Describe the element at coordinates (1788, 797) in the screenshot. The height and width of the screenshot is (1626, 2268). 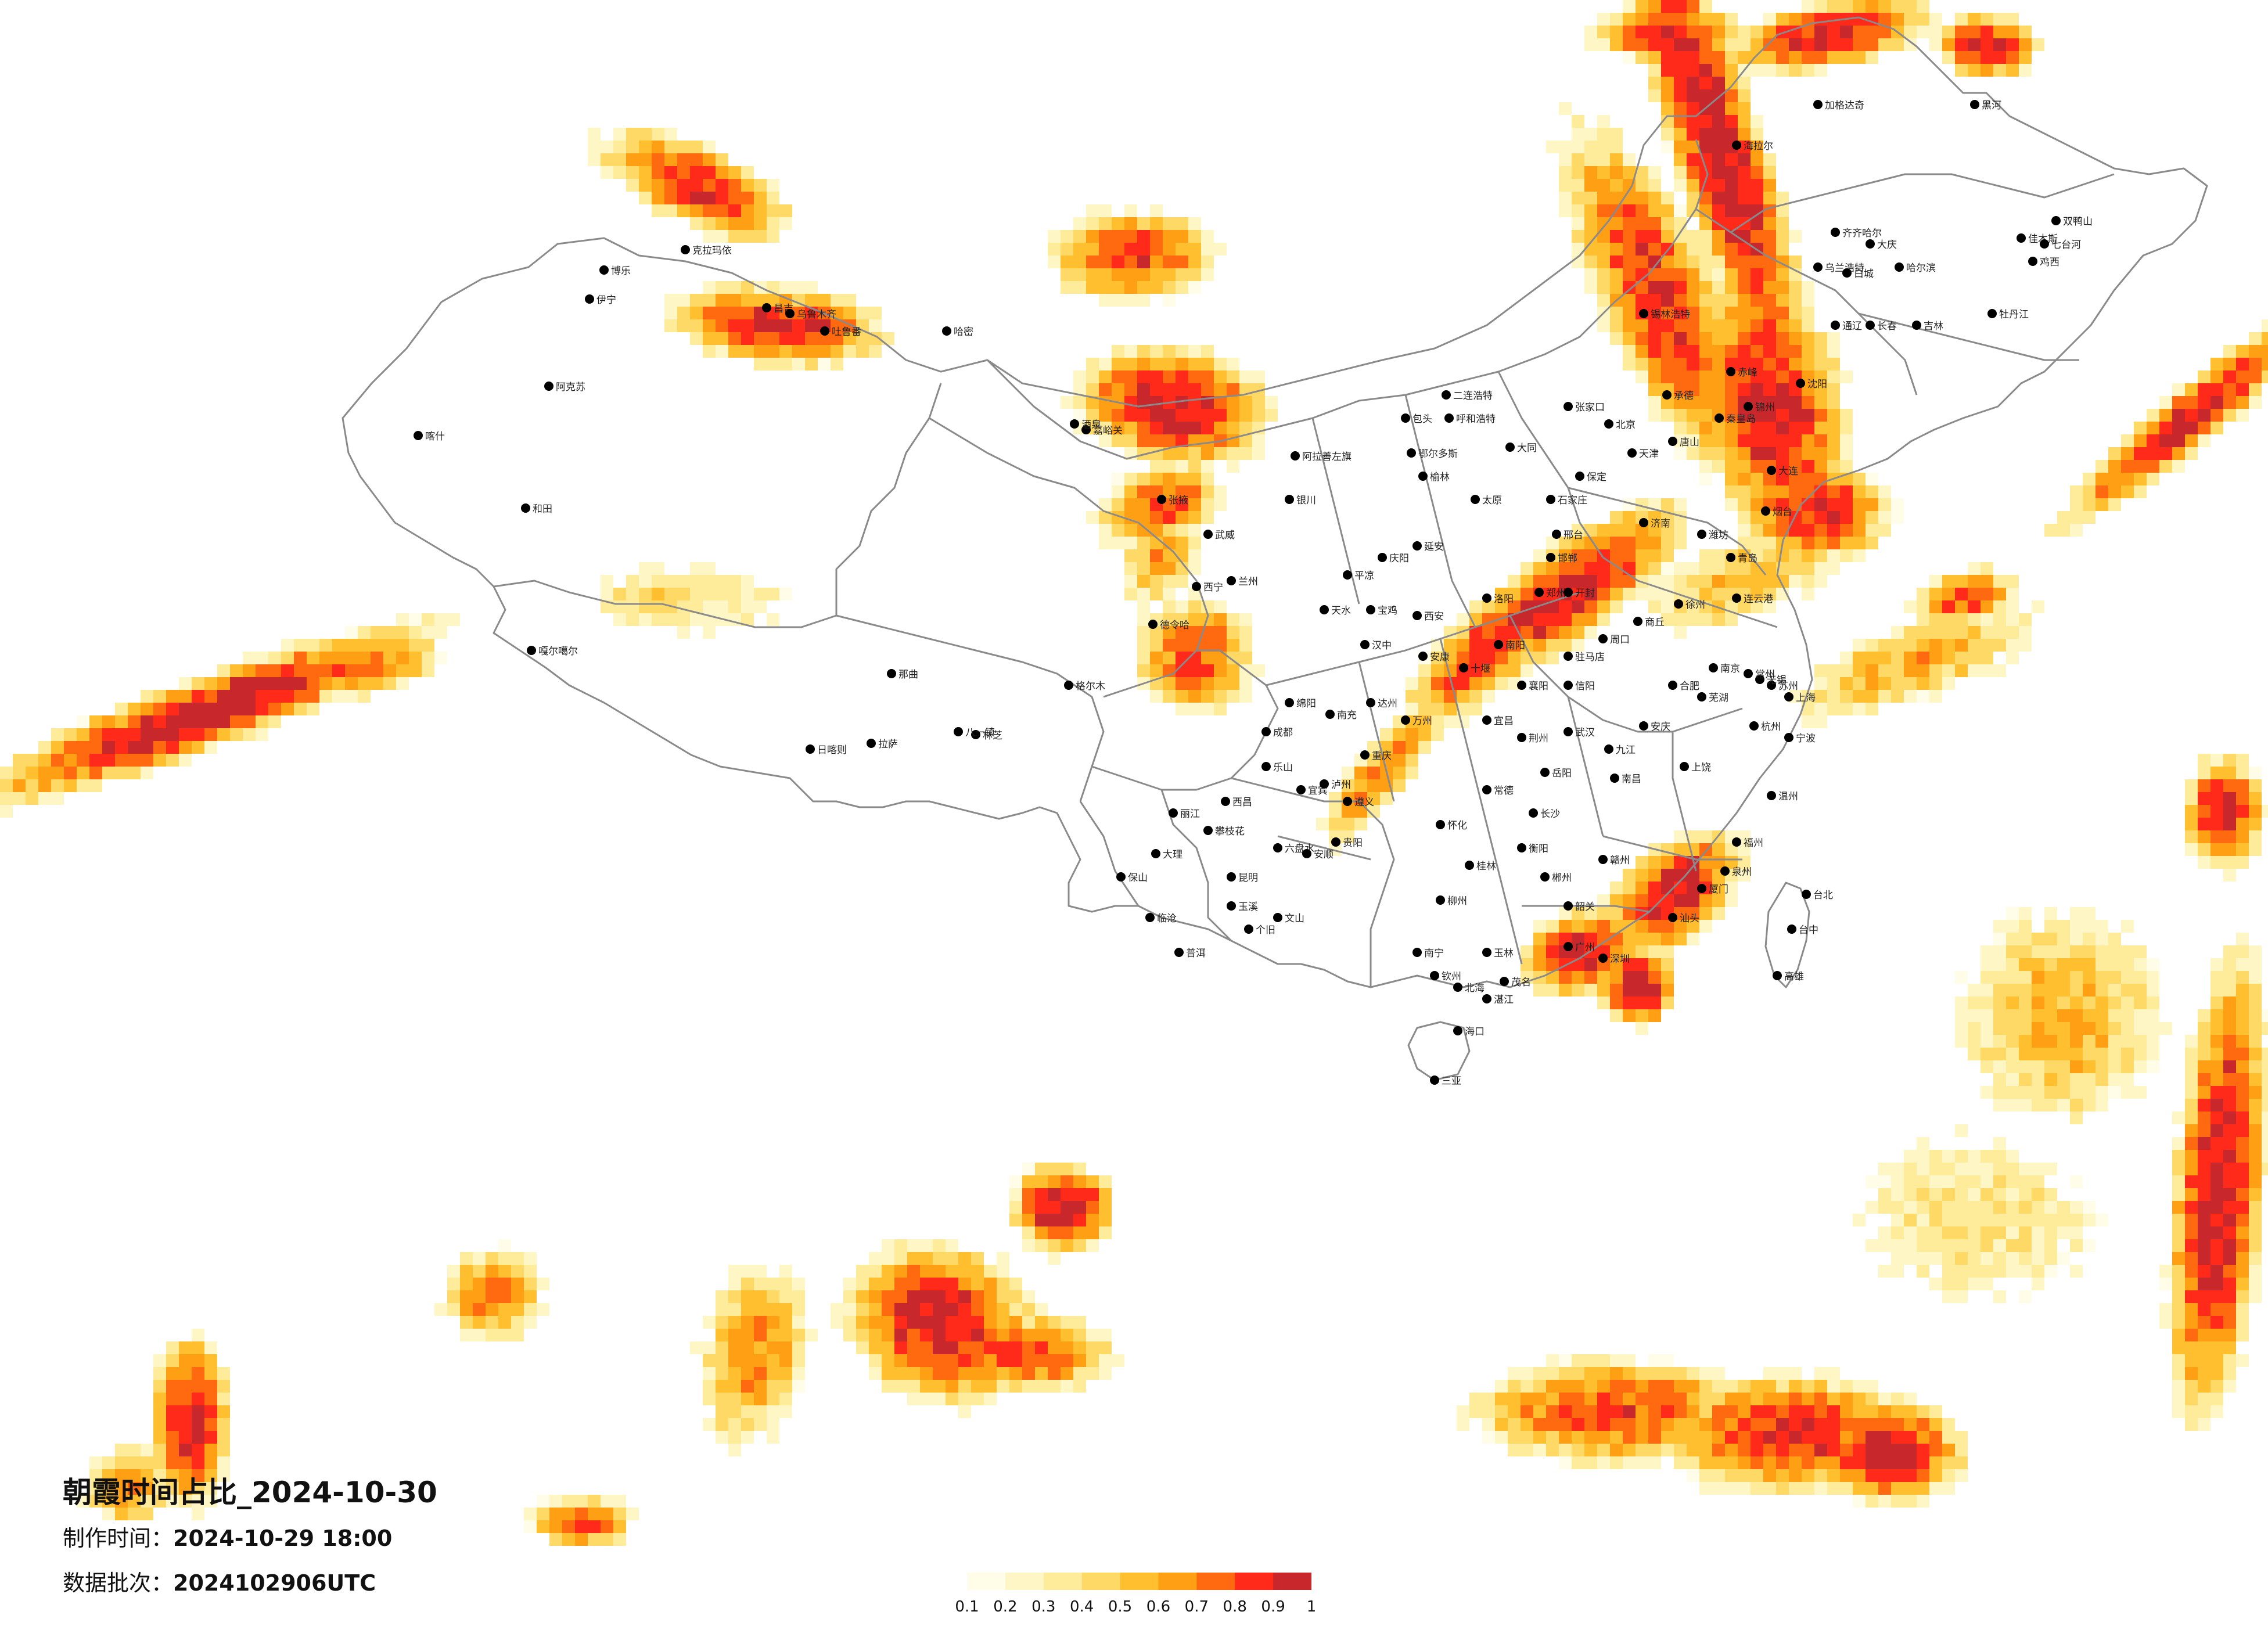
I see `city-label: 温州` at that location.